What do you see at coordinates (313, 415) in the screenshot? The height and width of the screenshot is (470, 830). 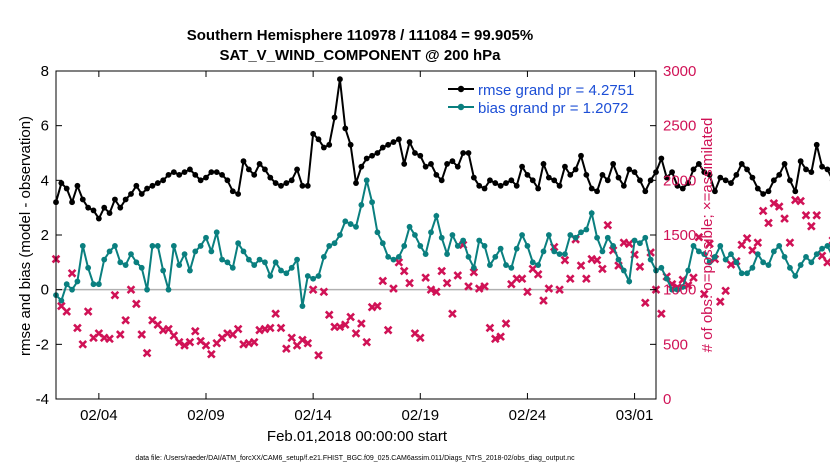 I see `x-tick-label: 02/14` at bounding box center [313, 415].